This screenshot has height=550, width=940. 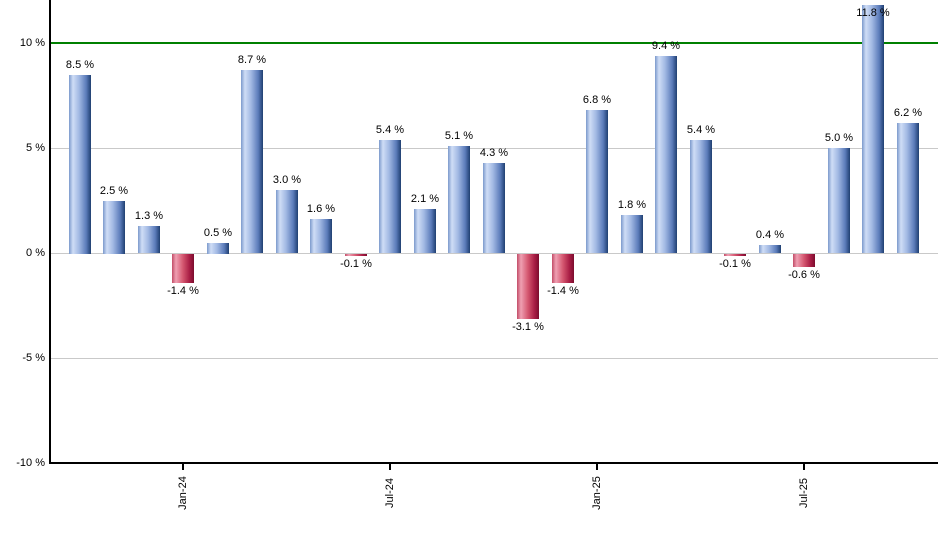 What do you see at coordinates (804, 275) in the screenshot?
I see `bar-value-label: -0.6 %` at bounding box center [804, 275].